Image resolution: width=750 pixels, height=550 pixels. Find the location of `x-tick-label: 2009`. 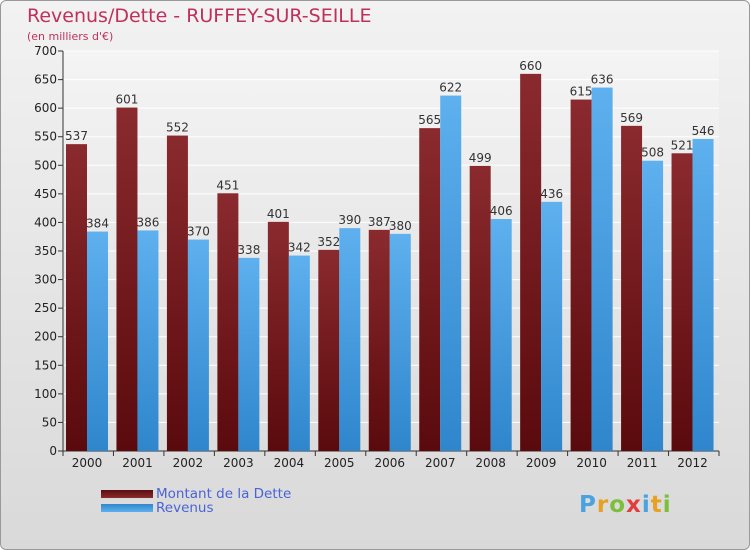

x-tick-label: 2009 is located at coordinates (541, 463).